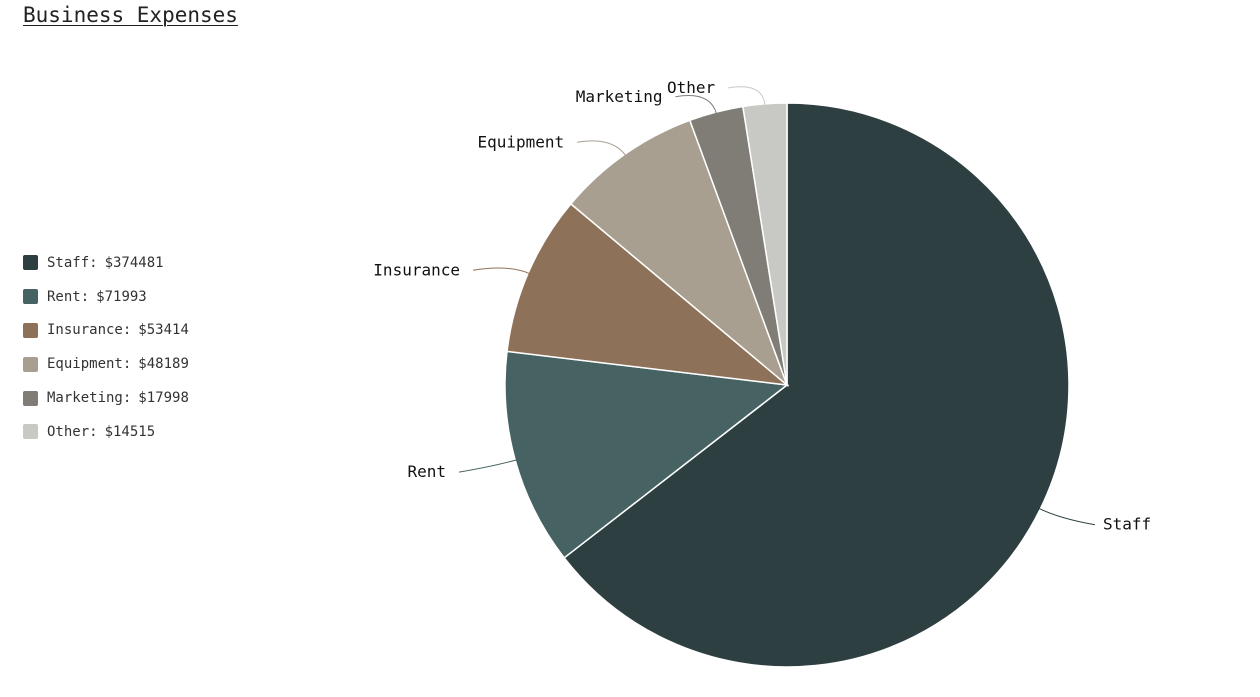 The image size is (1260, 697). I want to click on leader-line-insurance, so click(501, 271).